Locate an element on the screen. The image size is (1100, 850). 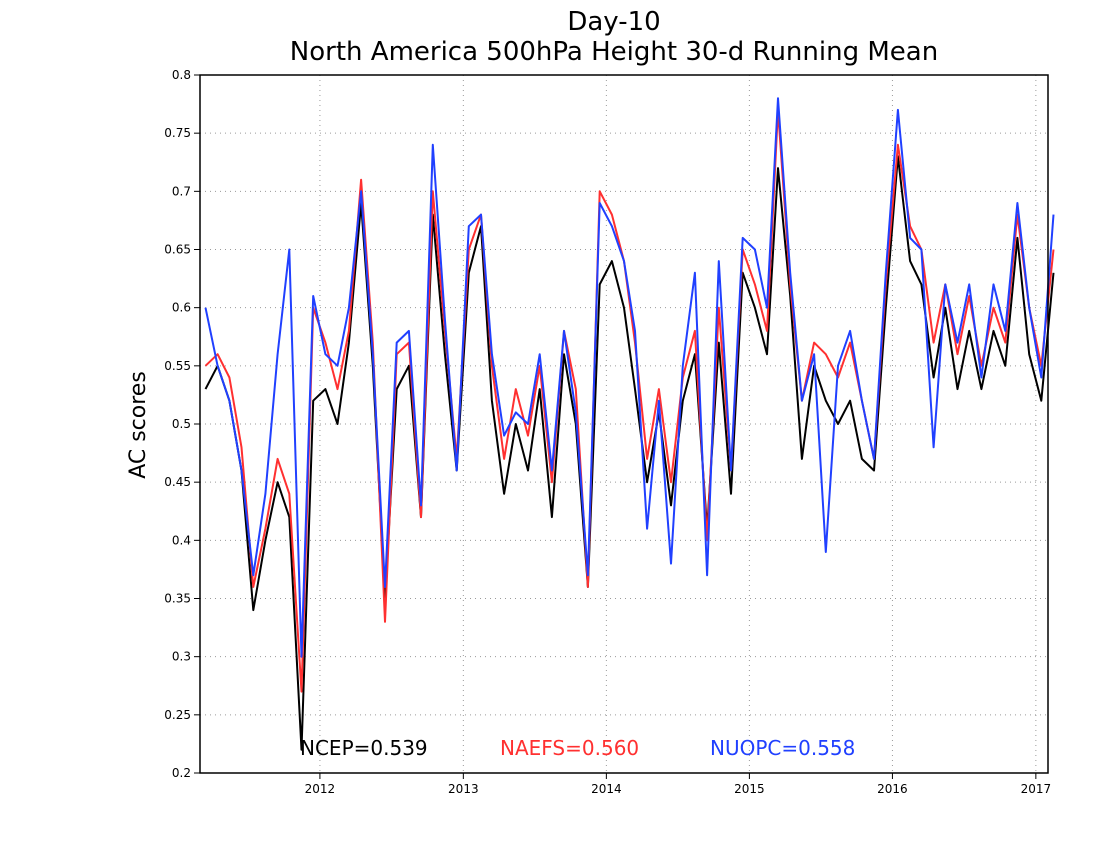
y-axis-label: AC scores is located at coordinates (138, 425).